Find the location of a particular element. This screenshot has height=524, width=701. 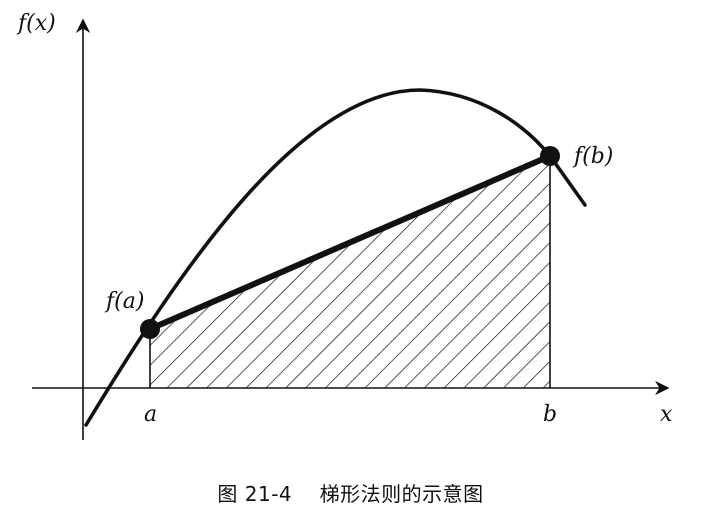

y-axis-label: f(x) is located at coordinates (36, 23).